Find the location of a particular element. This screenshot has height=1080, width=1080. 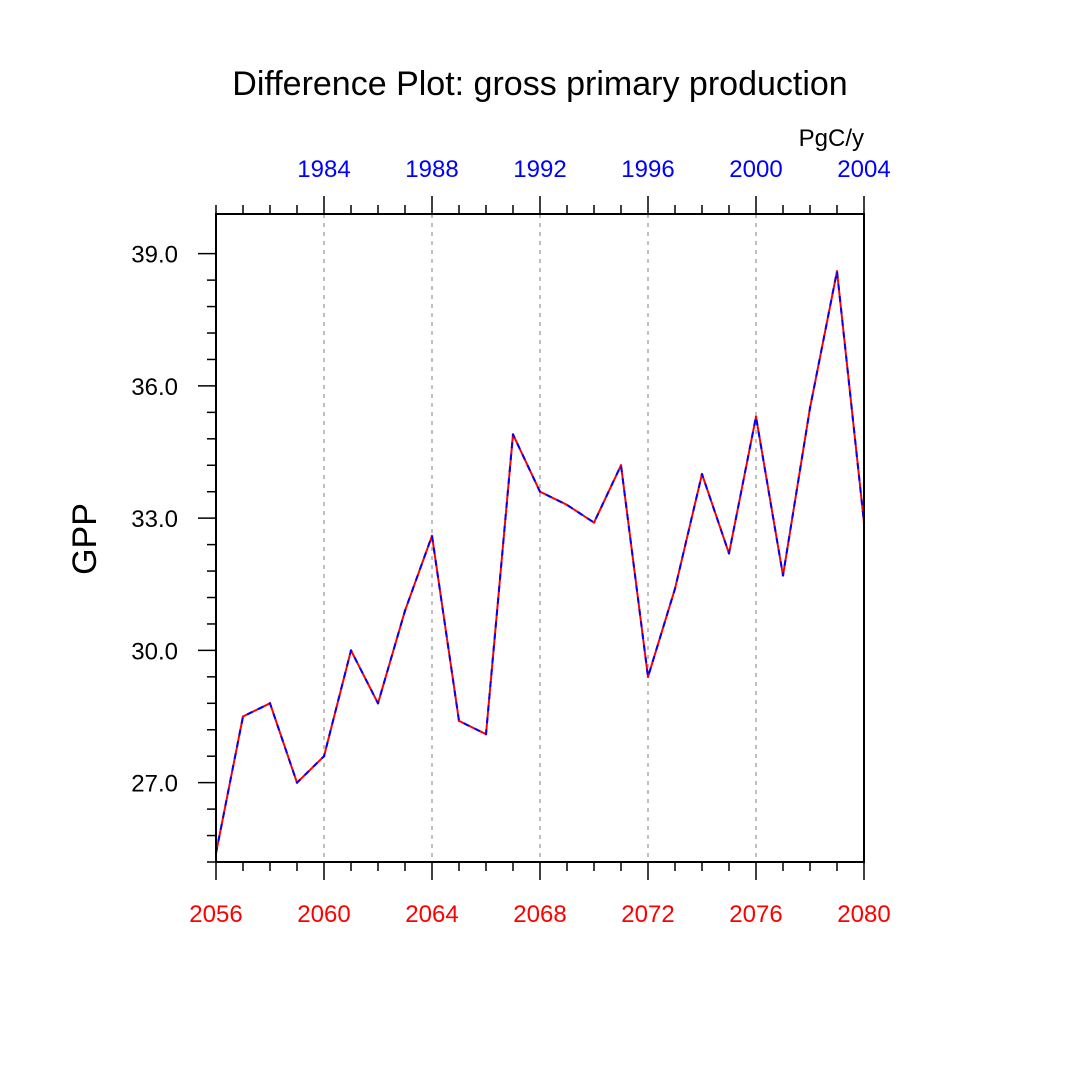

x-bottom-tick-label: 2076 is located at coordinates (755, 914).